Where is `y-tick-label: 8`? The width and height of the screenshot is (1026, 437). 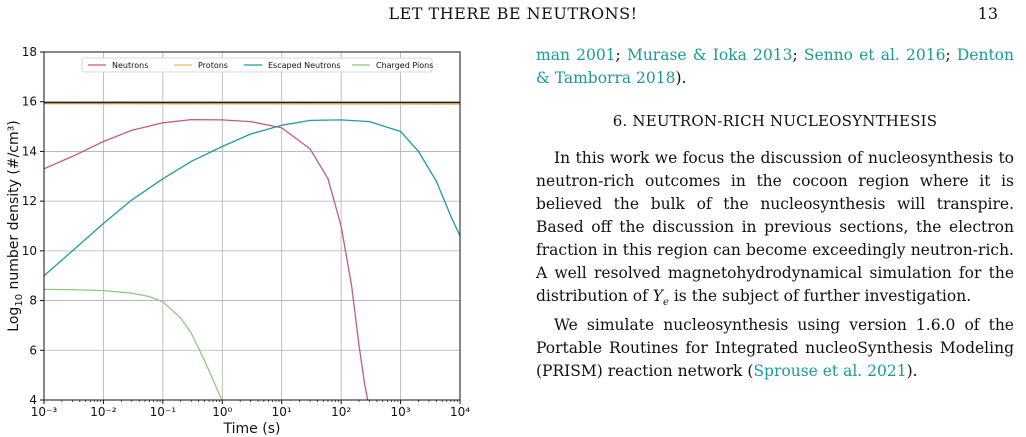
y-tick-label: 8 is located at coordinates (33, 301).